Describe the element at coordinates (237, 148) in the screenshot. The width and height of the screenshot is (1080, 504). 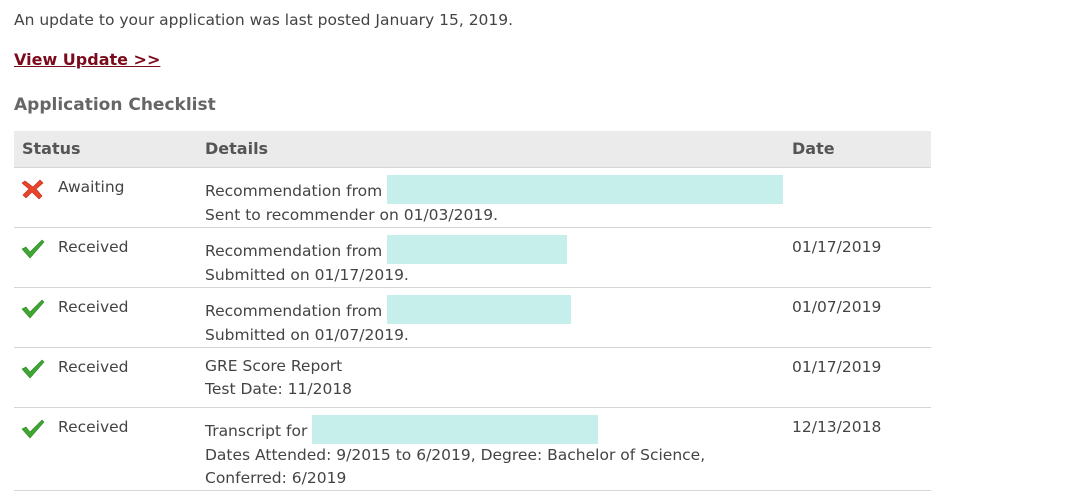
I see `column-header-details: Details` at that location.